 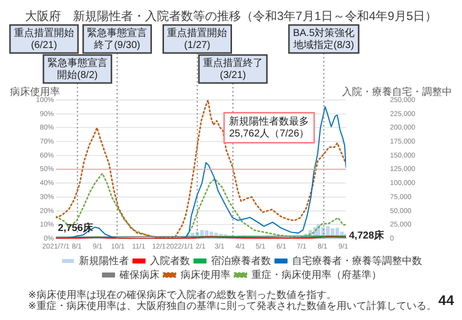 What do you see at coordinates (231, 16) in the screenshot?
I see `chart-title: 大阪府 新規陽性者・入院者数等の推移（令和3年7月1日～令和4年9月5日）` at bounding box center [231, 16].